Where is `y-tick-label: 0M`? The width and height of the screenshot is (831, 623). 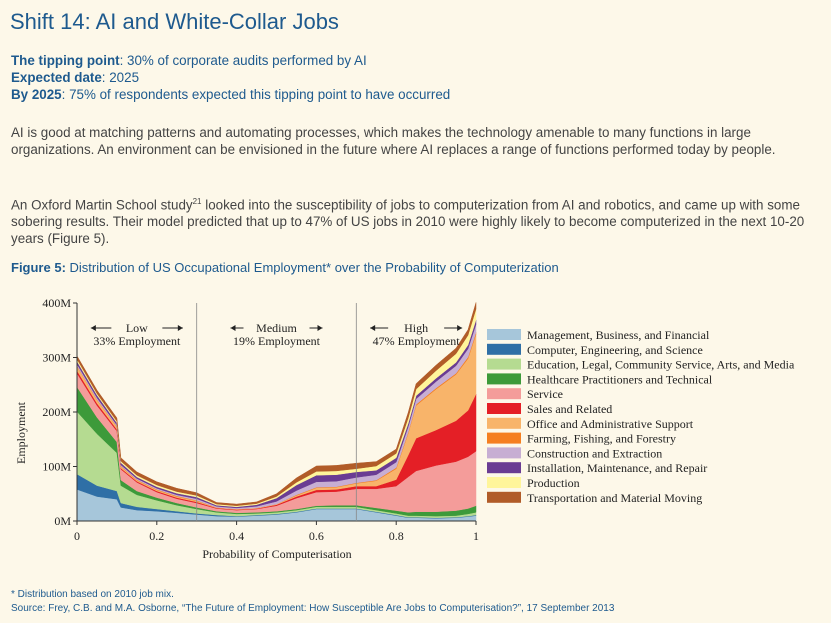
y-tick-label: 0M is located at coordinates (62, 521).